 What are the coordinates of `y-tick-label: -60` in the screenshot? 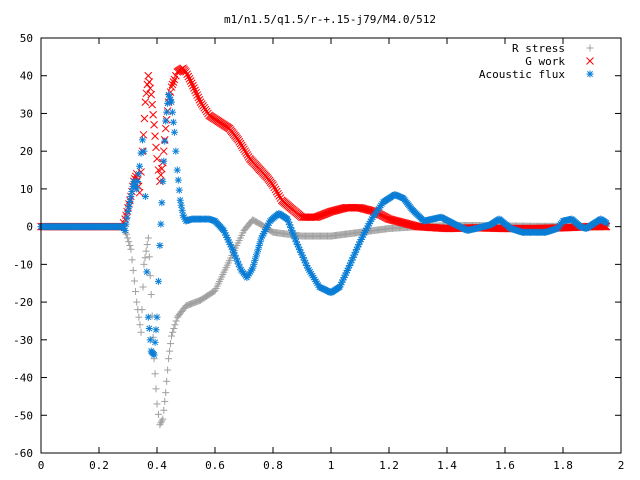 It's located at (23, 453).